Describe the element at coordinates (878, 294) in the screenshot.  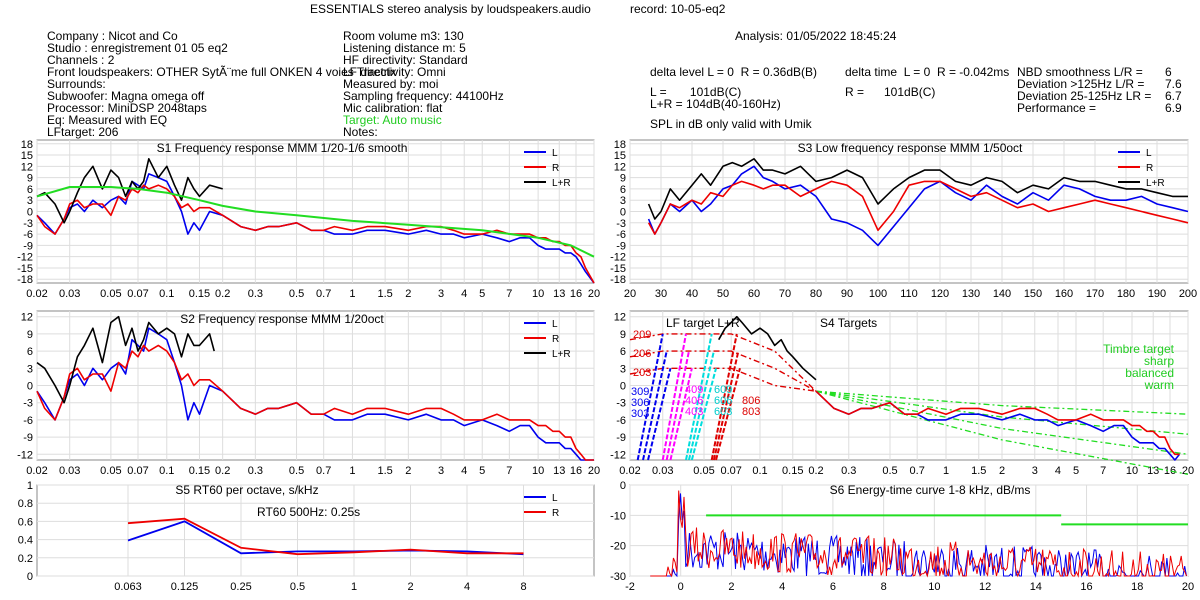
I see `s3-x-tick-label: 100` at that location.